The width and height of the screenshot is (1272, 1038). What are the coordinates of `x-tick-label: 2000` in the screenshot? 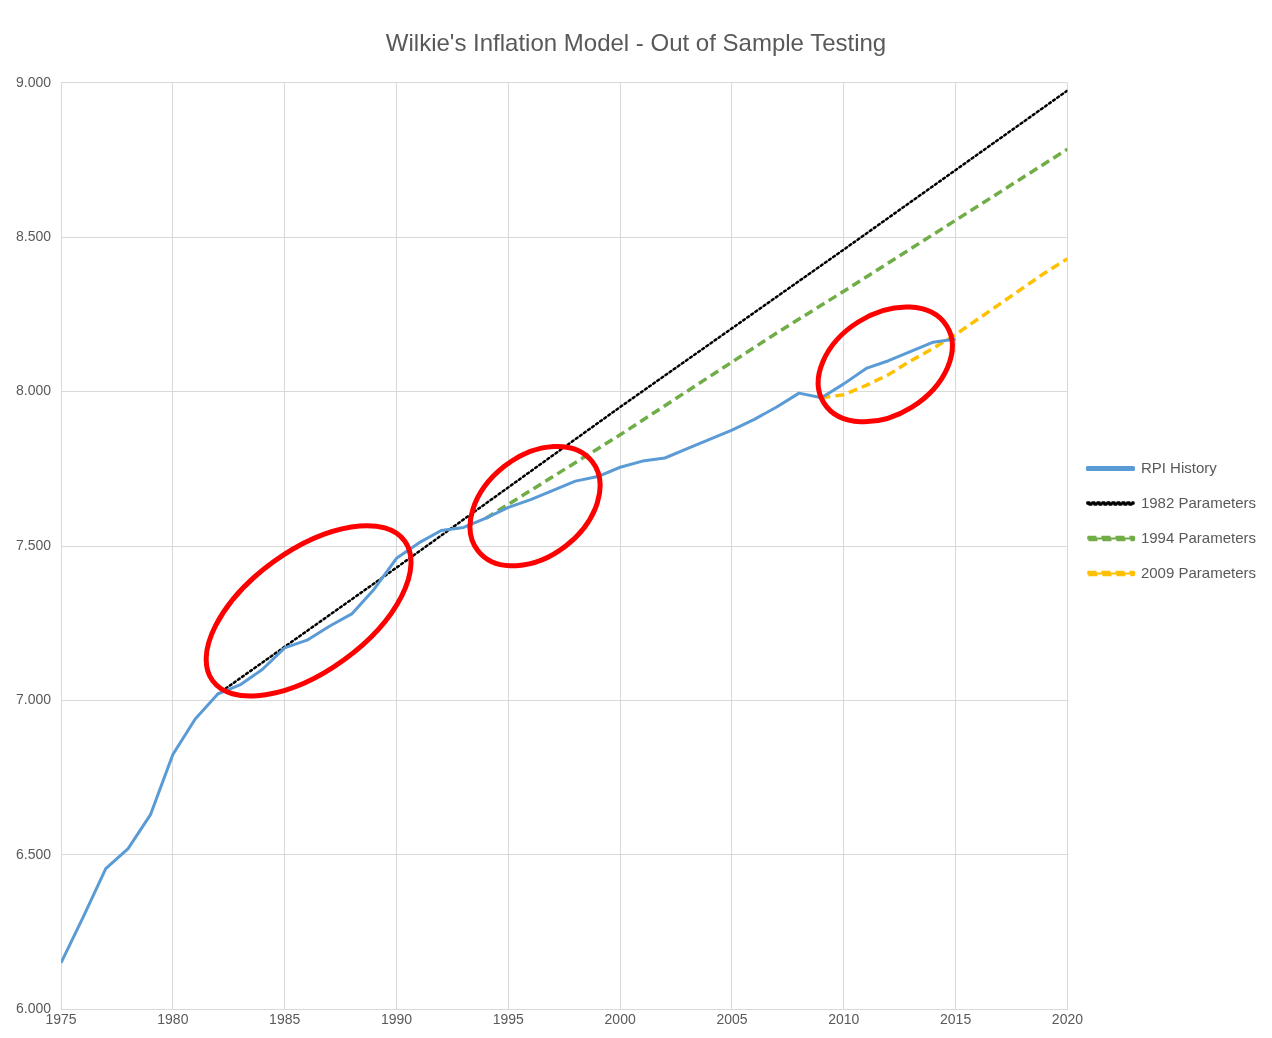 It's located at (620, 1019).